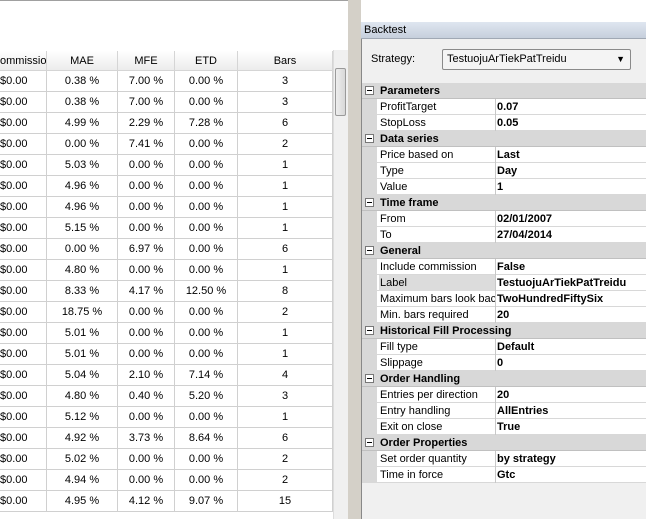 This screenshot has height=519, width=646. Describe the element at coordinates (424, 443) in the screenshot. I see `category-name: Order Properties` at that location.